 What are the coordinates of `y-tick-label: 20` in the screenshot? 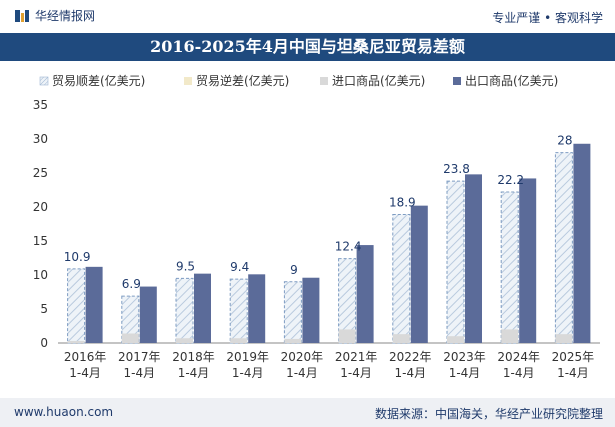 It's located at (40, 207).